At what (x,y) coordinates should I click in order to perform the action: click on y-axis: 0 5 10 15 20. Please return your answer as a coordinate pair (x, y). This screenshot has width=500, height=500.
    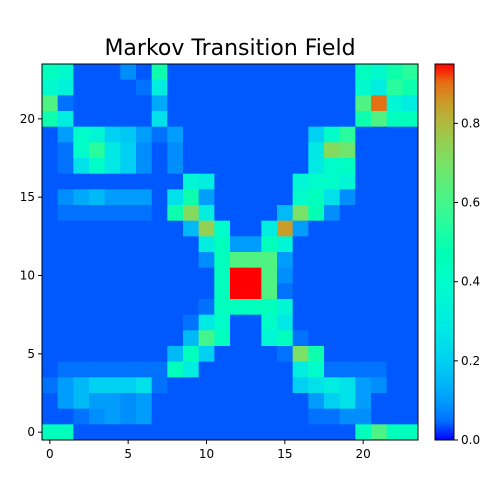
    Looking at the image, I should click on (31, 275).